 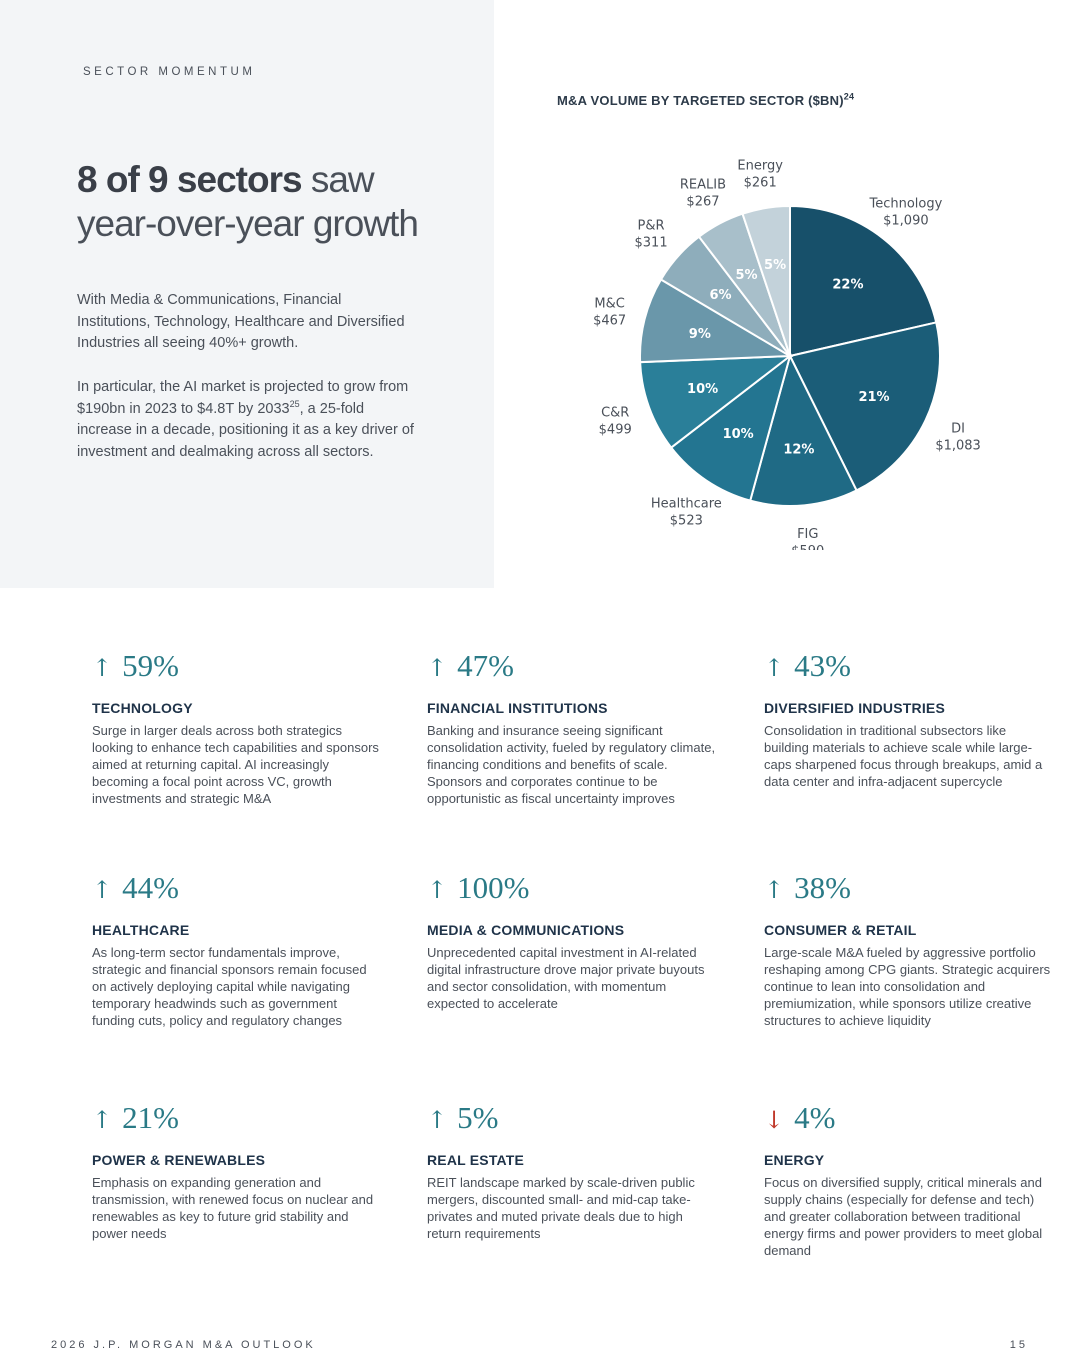 What do you see at coordinates (150, 887) in the screenshot?
I see `sector-growth-value: 44%` at bounding box center [150, 887].